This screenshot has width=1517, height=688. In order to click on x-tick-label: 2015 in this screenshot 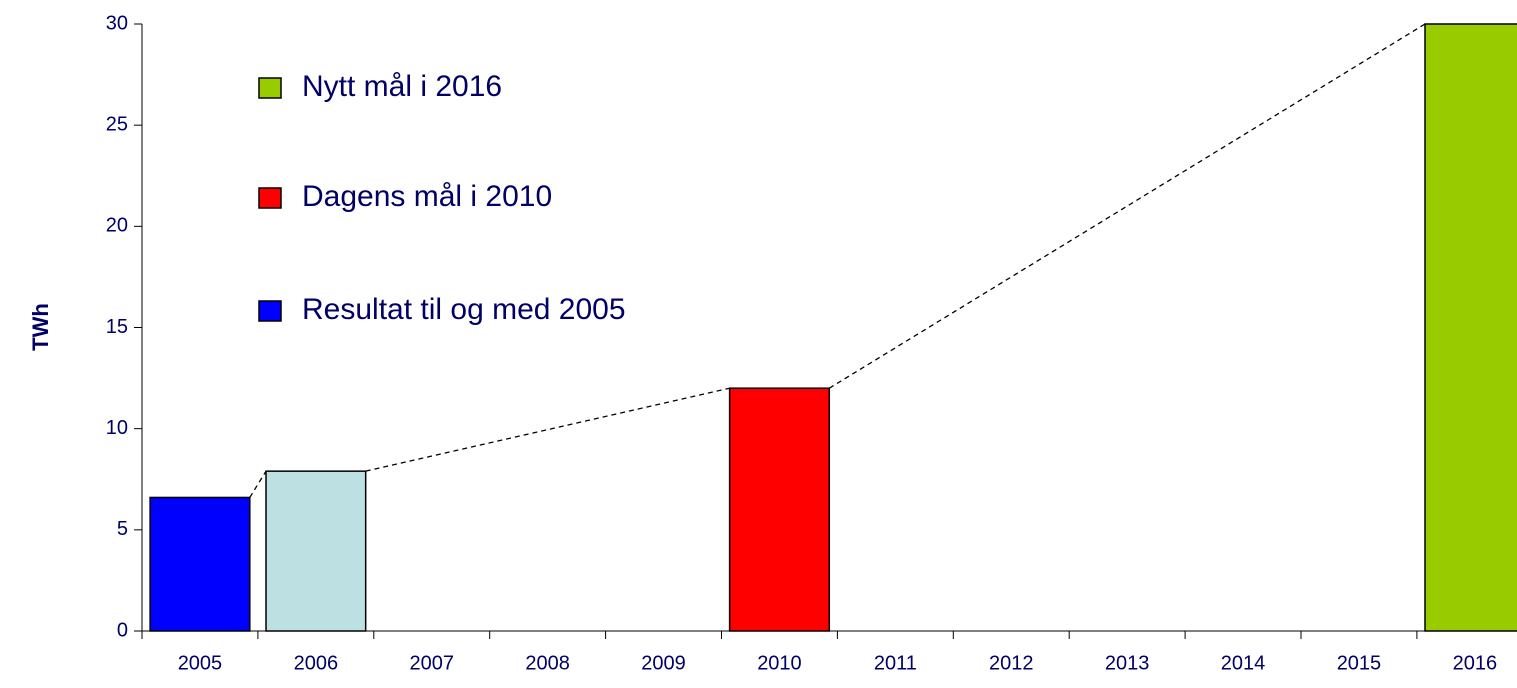, I will do `click(1359, 663)`.